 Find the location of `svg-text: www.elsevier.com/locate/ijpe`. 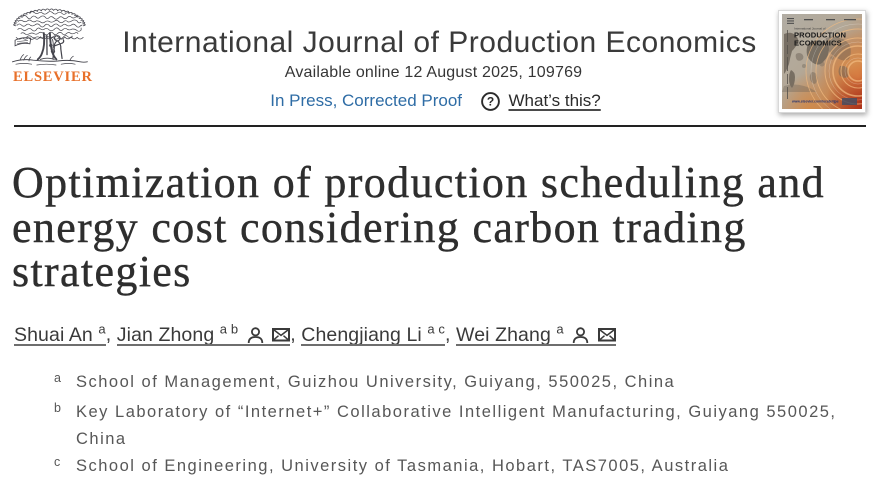

svg-text: www.elsevier.com/locate/ijpe is located at coordinates (815, 102).